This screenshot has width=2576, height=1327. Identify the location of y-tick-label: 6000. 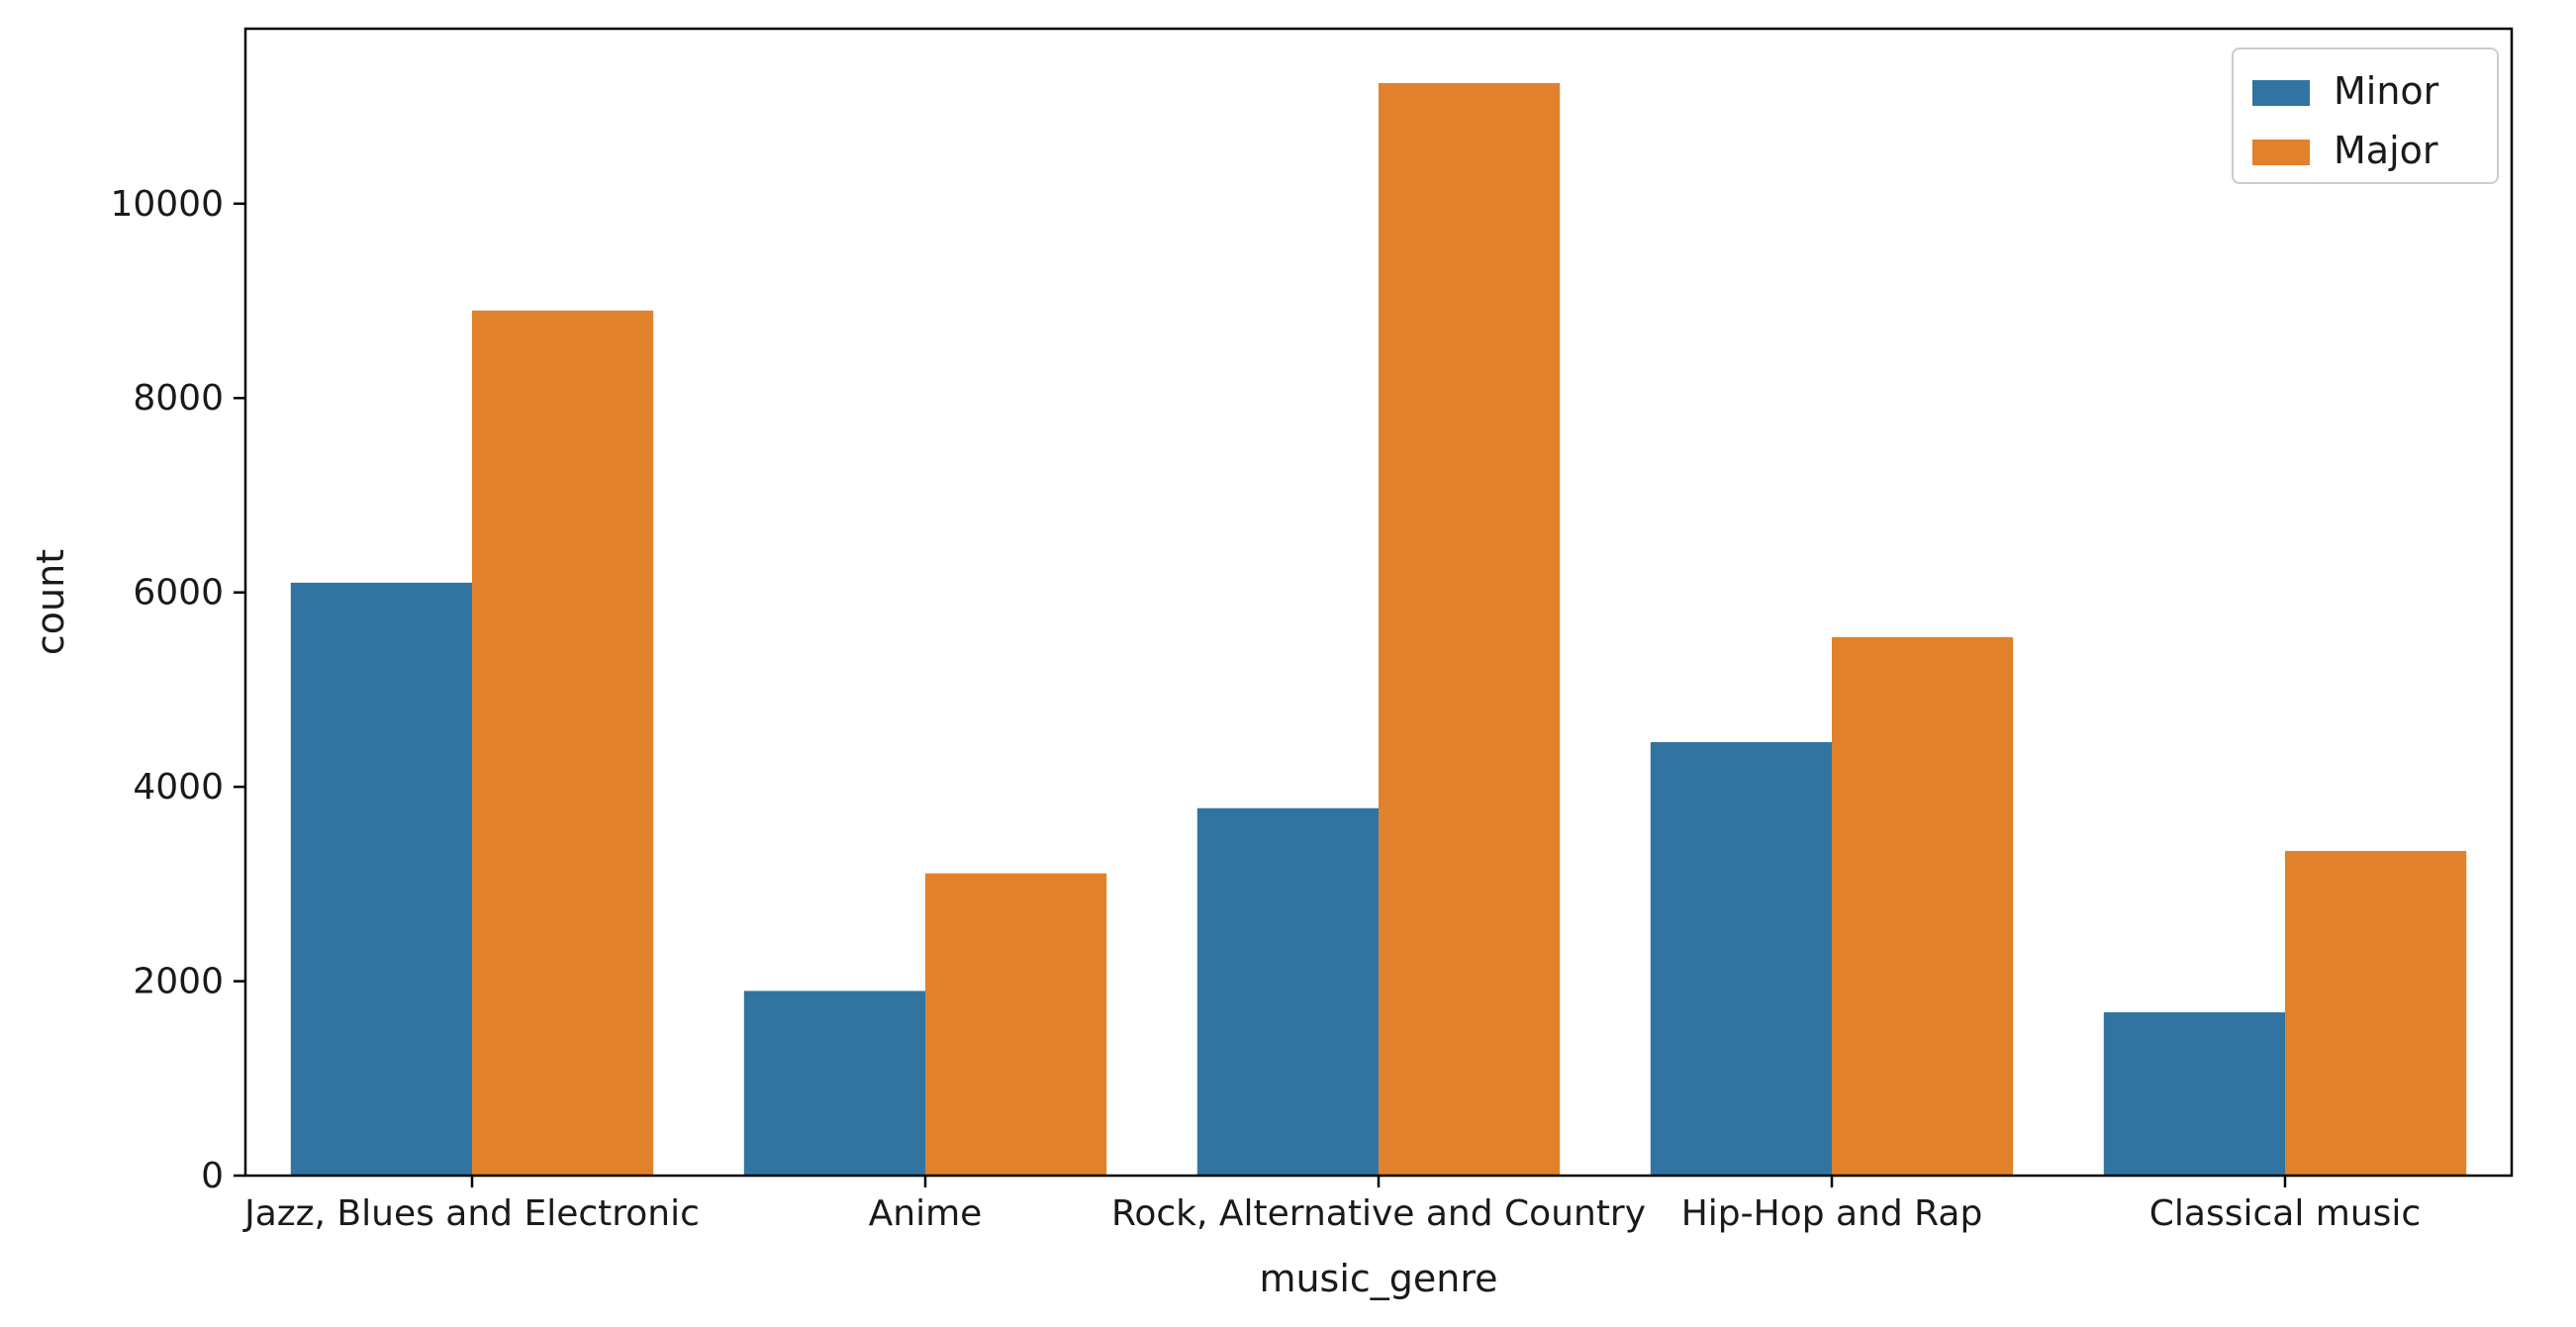
(178, 593).